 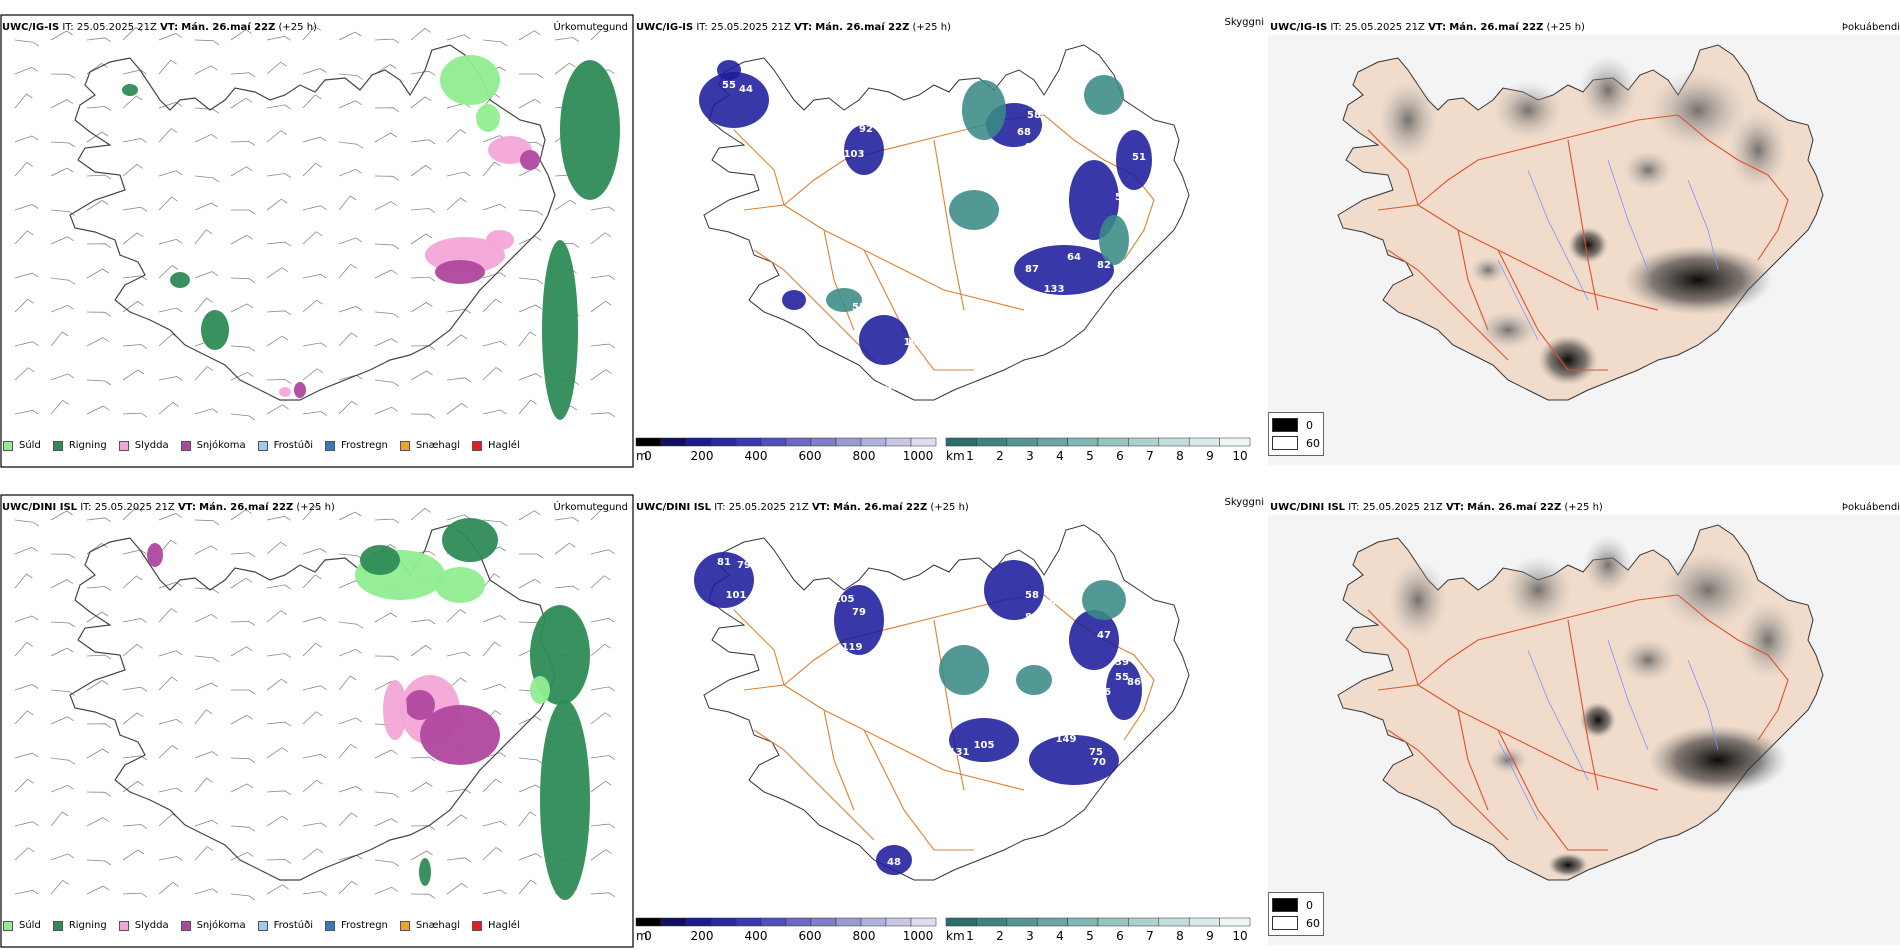 What do you see at coordinates (736, 595) in the screenshot?
I see `cloud-base-label: 101` at bounding box center [736, 595].